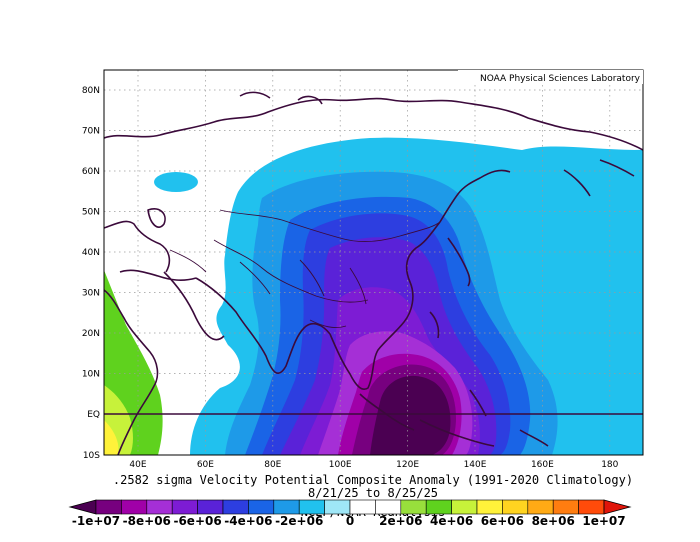 Image resolution: width=700 pixels, height=542 pixels. What do you see at coordinates (560, 79) in the screenshot?
I see `credit-label: NOAA Physical Sciences Laboratory` at bounding box center [560, 79].